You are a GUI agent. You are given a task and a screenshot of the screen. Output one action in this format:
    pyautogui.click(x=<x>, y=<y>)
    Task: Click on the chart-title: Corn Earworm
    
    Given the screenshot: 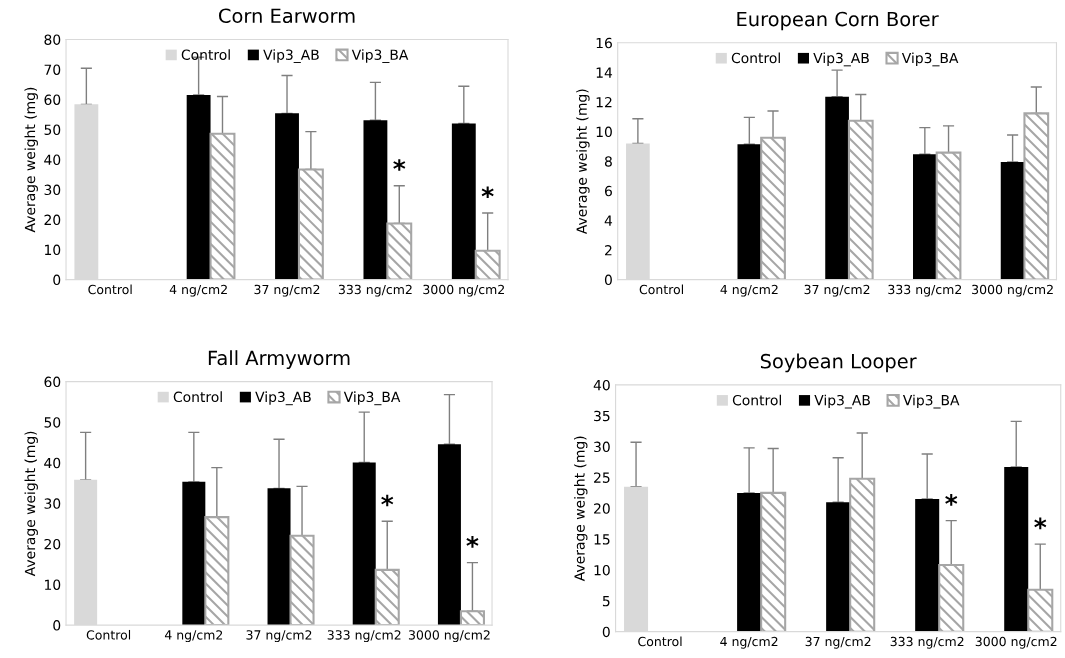 What is the action you would take?
    pyautogui.click(x=287, y=16)
    